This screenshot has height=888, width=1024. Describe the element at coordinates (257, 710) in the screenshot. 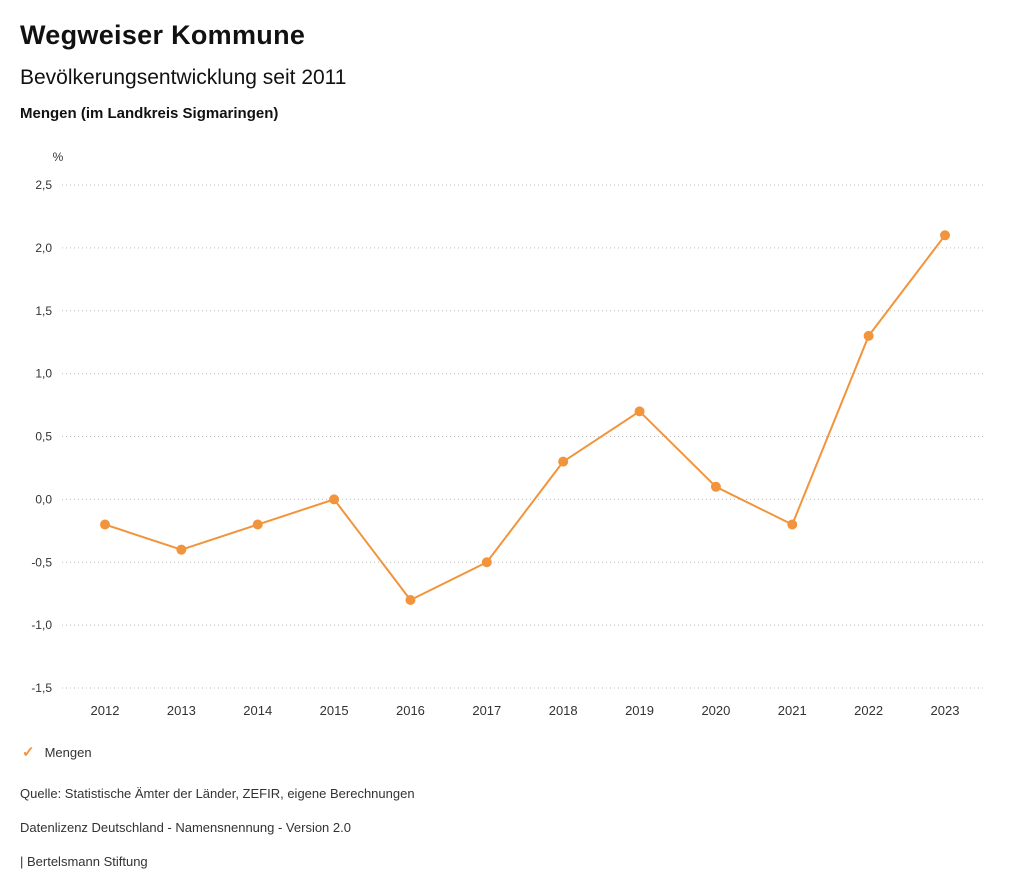

I see `x-tick-label: 2014` at that location.